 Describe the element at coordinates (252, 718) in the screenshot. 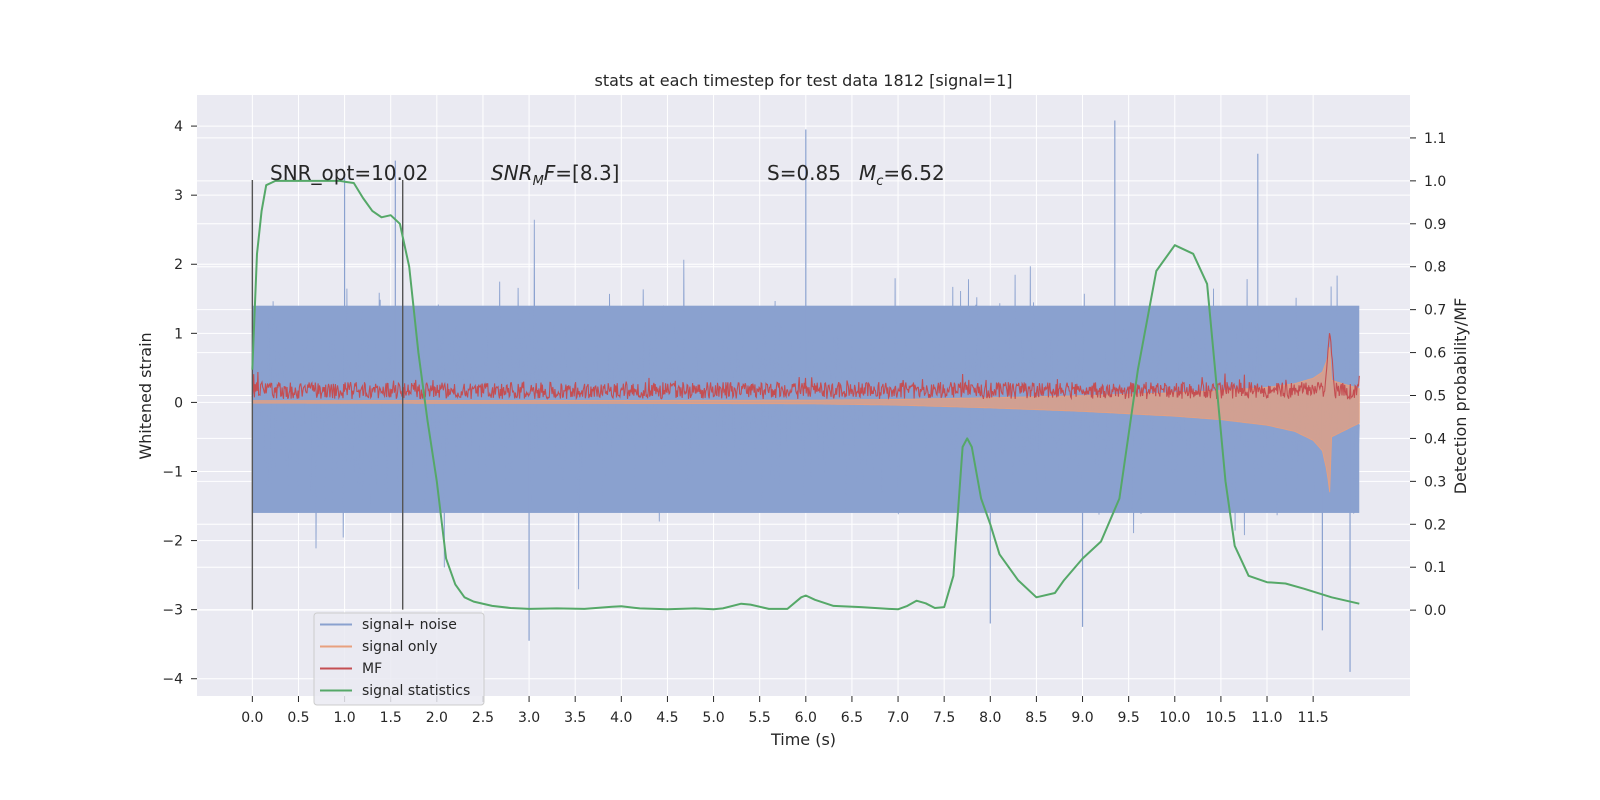

I see `x-tick-label: 0.0` at that location.